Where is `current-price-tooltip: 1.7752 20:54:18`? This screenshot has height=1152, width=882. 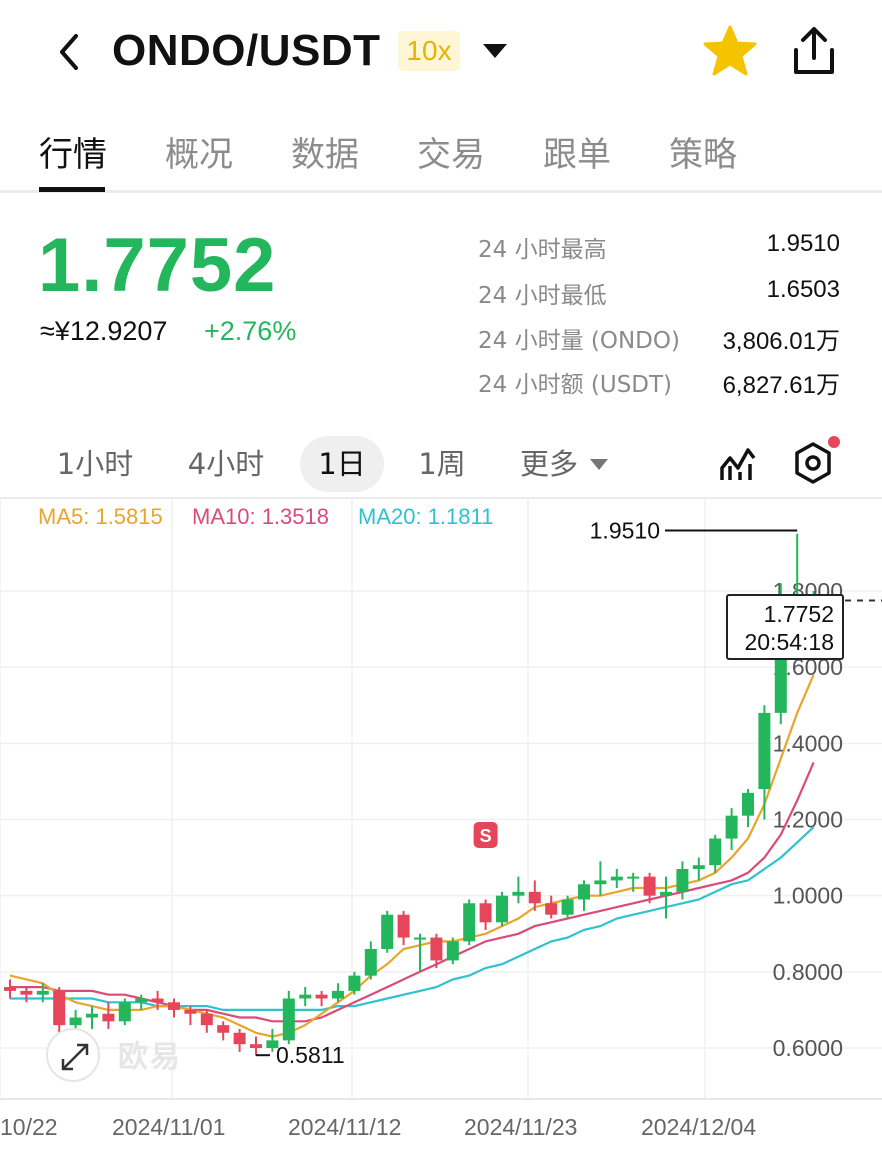
current-price-tooltip: 1.7752 20:54:18 is located at coordinates (785, 627).